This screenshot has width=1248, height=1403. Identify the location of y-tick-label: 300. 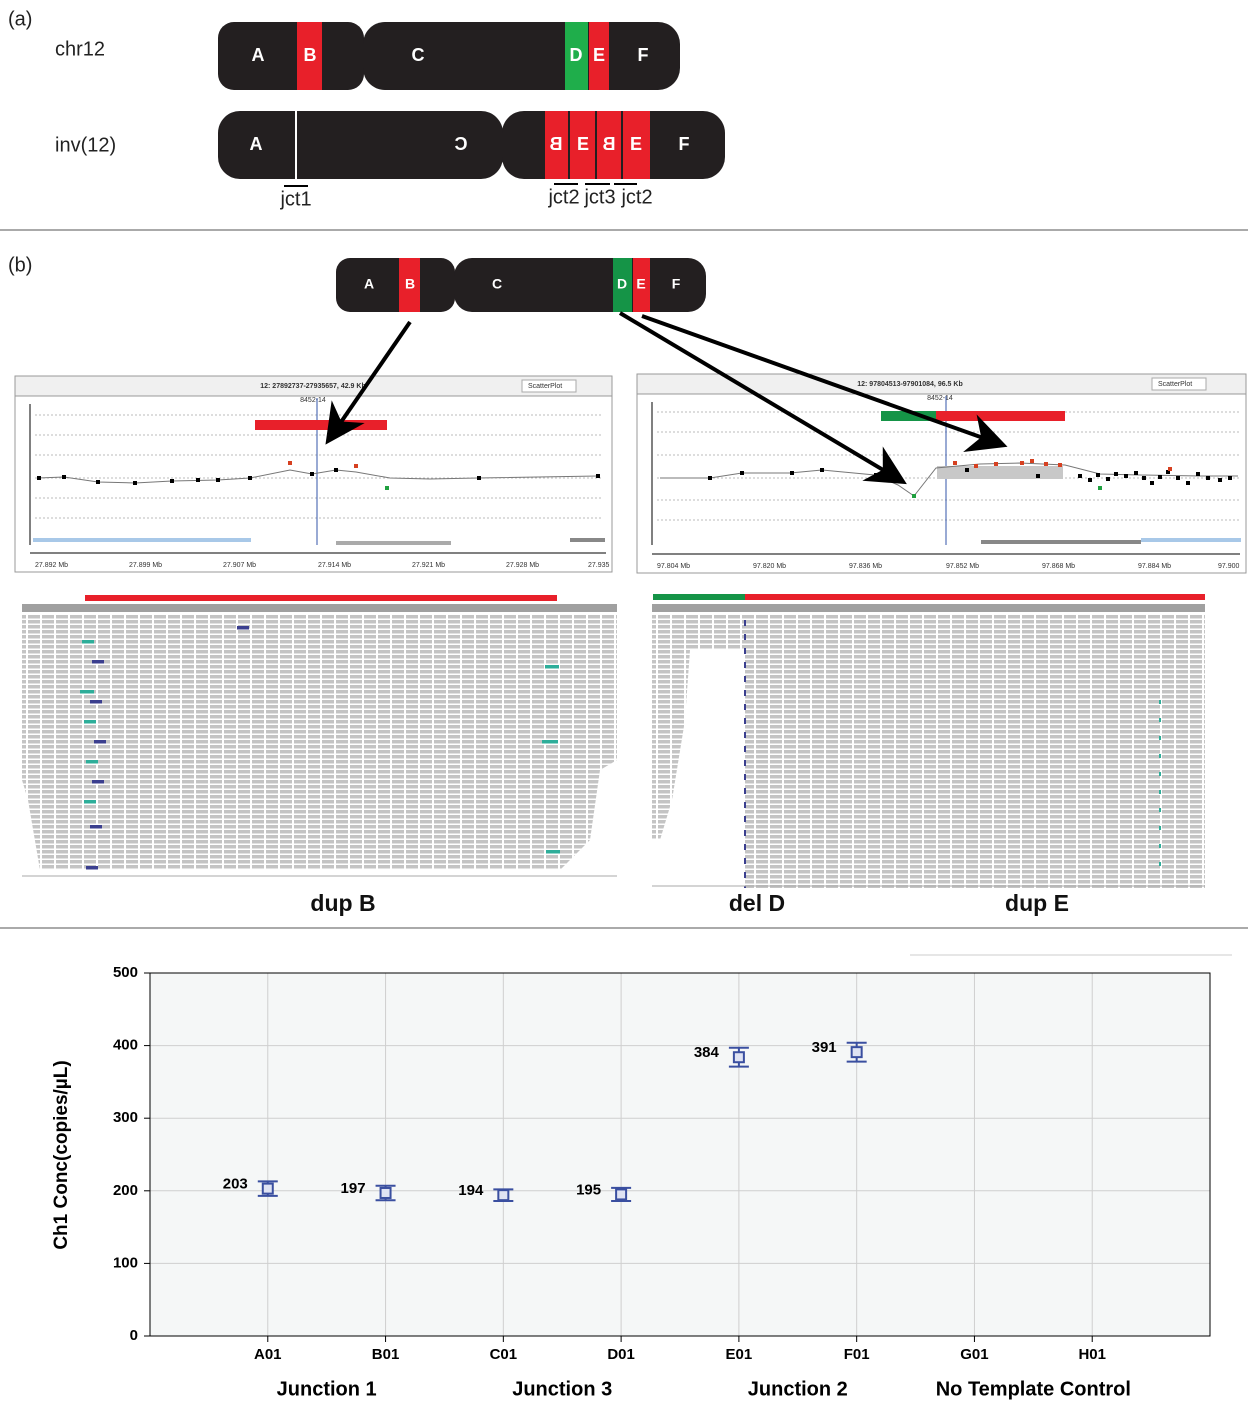
(125, 1117).